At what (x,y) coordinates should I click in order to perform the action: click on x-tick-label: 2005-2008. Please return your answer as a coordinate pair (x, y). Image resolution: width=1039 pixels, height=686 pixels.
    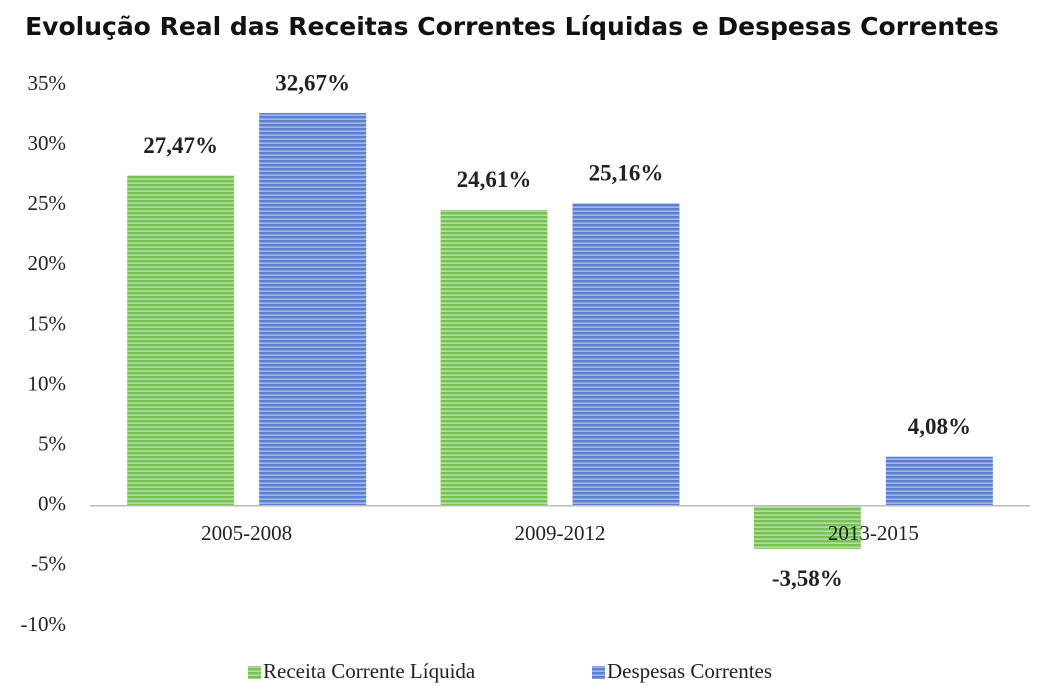
    Looking at the image, I should click on (246, 533).